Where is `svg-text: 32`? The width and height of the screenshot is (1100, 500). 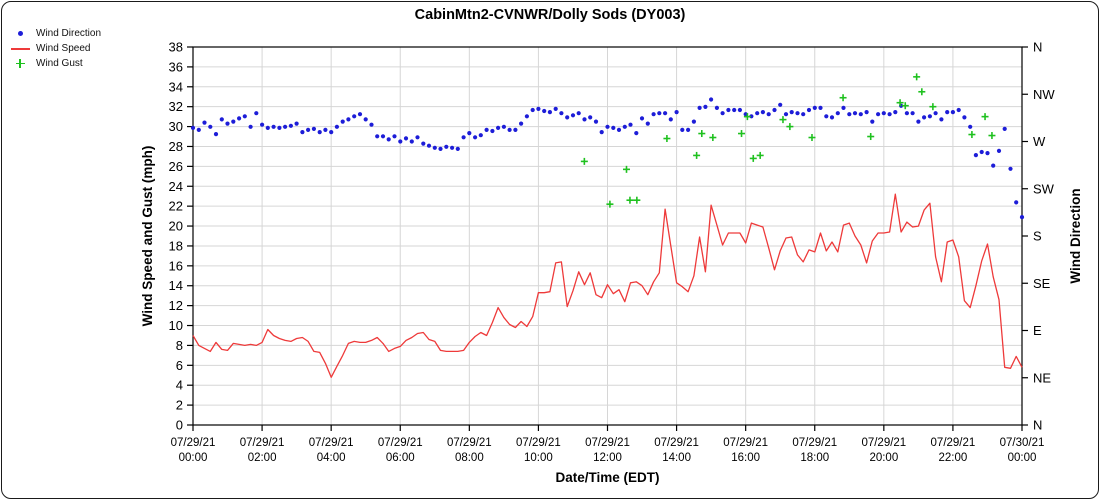 svg-text: 32 is located at coordinates (176, 106).